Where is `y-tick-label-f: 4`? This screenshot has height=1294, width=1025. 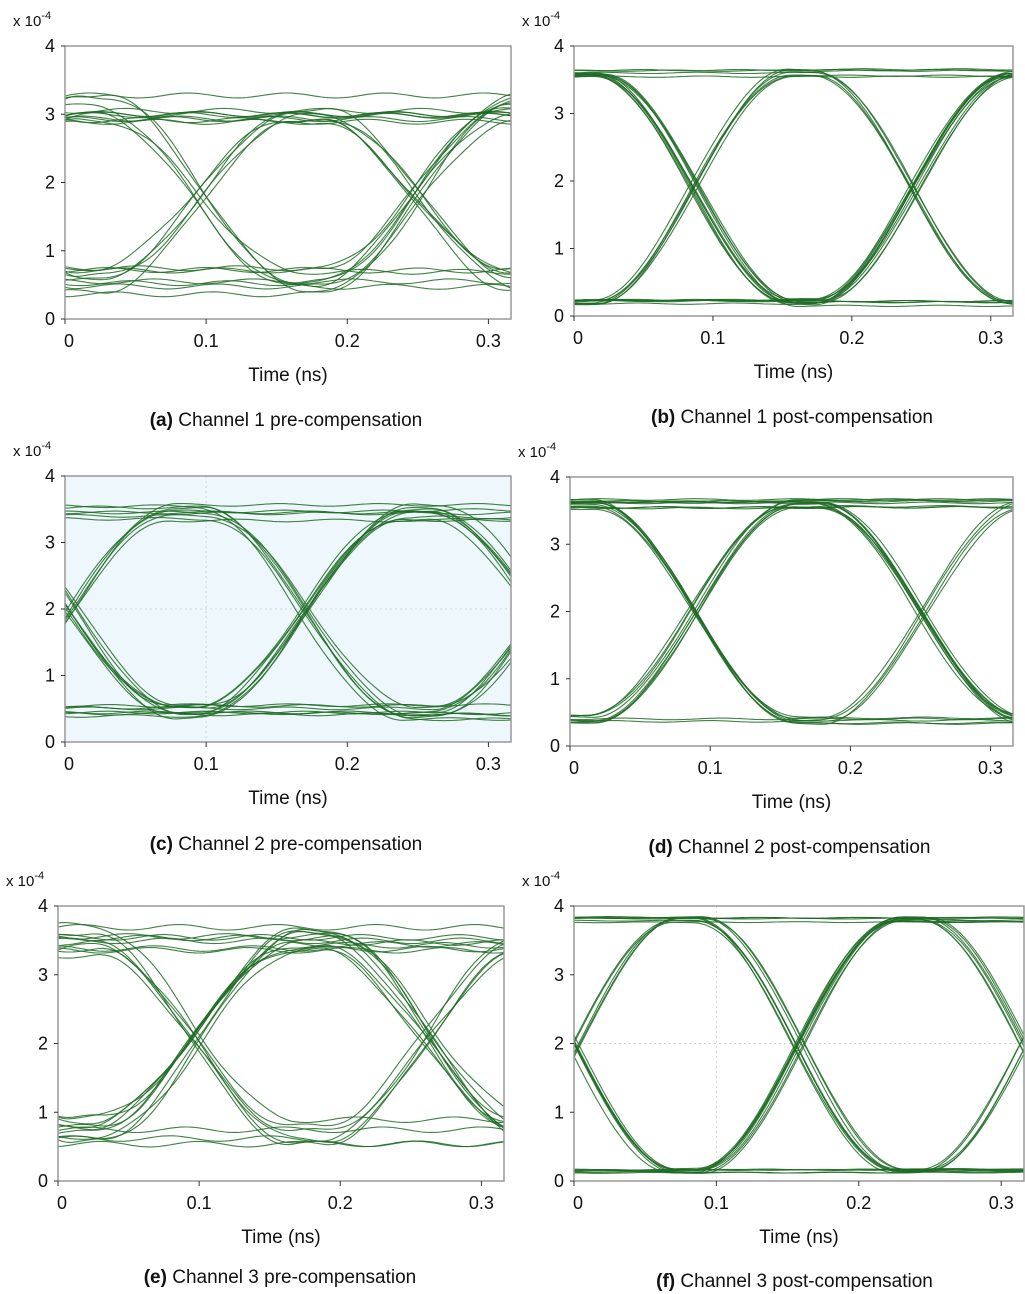 y-tick-label-f: 4 is located at coordinates (559, 906).